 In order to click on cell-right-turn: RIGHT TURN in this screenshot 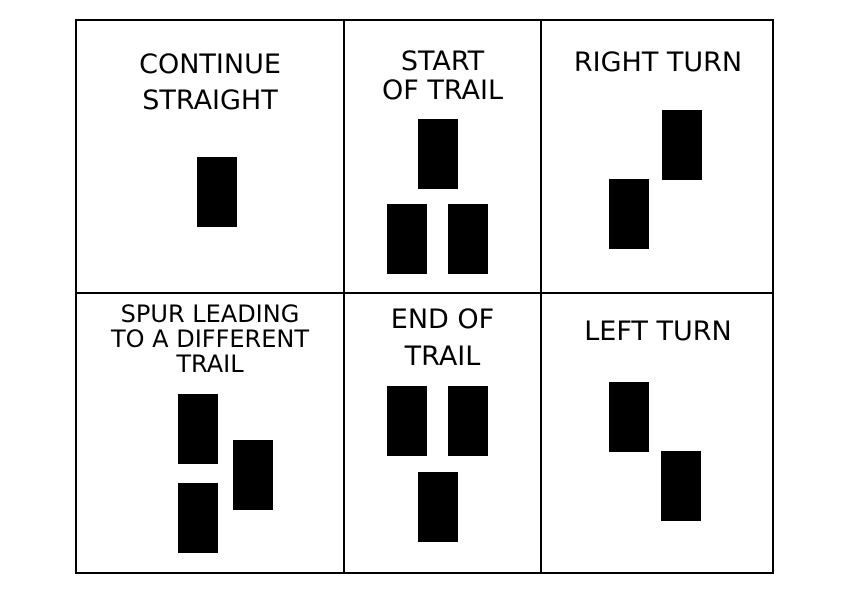, I will do `click(658, 156)`.